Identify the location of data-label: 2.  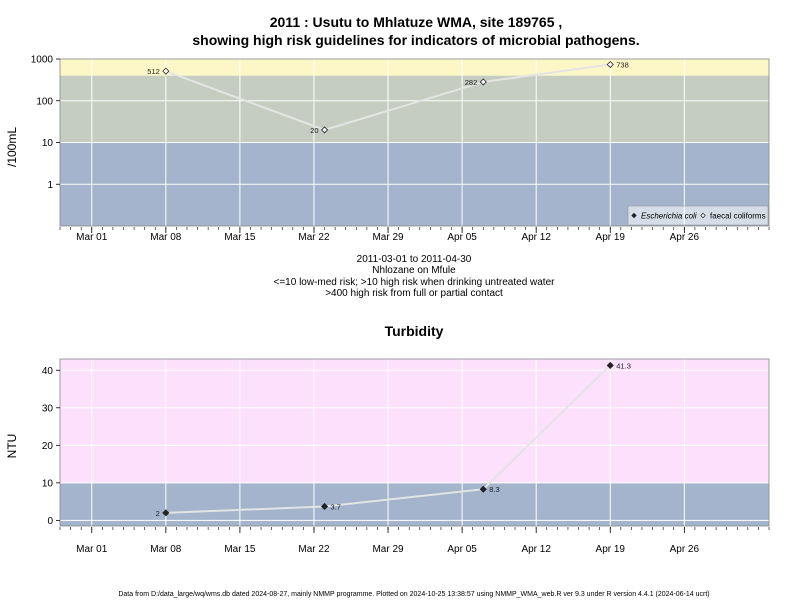
(158, 513).